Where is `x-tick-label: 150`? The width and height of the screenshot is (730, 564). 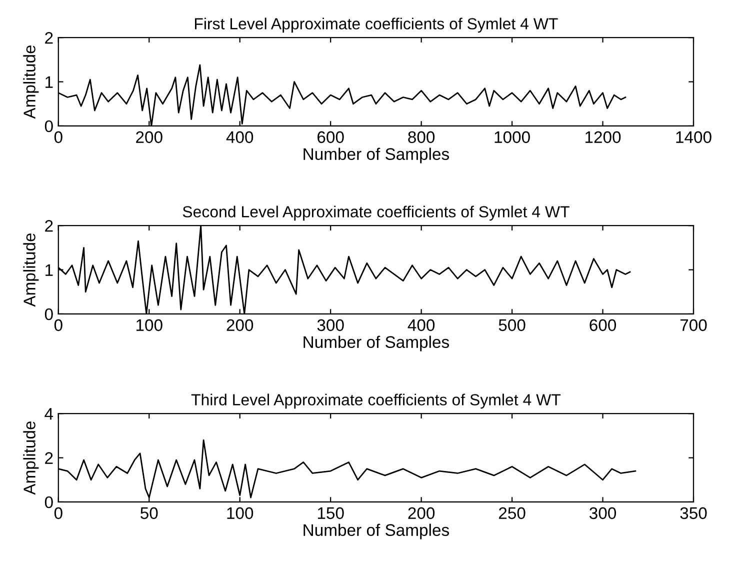 x-tick-label: 150 is located at coordinates (331, 513).